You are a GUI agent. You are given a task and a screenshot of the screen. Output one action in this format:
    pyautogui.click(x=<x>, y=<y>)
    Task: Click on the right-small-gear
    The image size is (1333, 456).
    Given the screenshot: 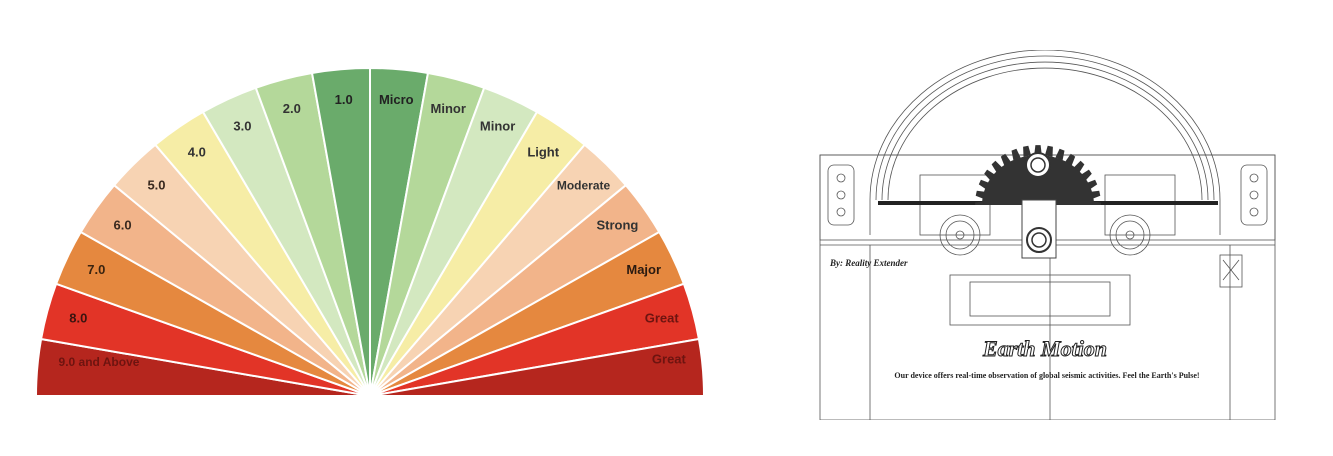 What is the action you would take?
    pyautogui.click(x=1130, y=235)
    